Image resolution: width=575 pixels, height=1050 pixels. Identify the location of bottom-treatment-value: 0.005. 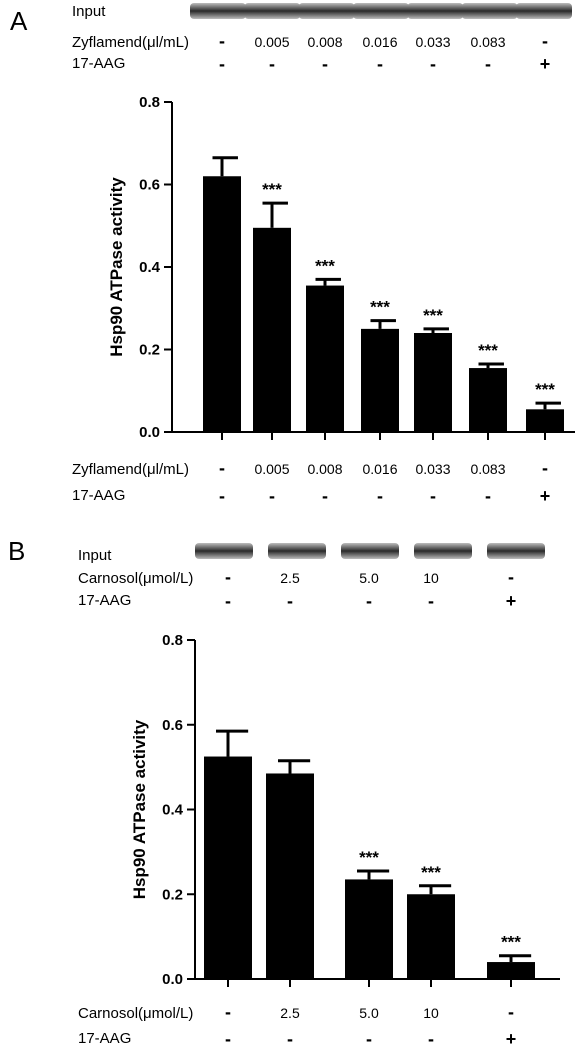
(271, 469).